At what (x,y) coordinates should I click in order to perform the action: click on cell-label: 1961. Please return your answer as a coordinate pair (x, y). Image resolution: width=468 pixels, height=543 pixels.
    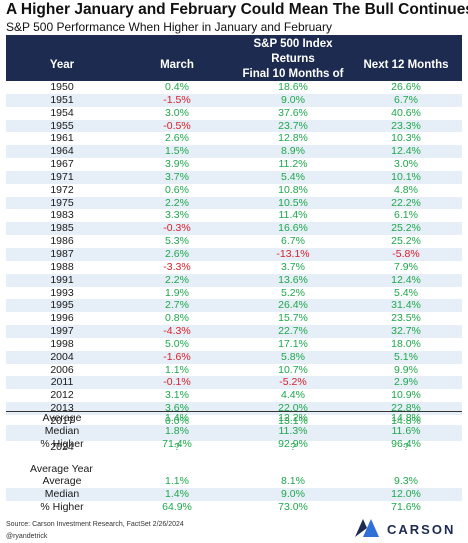
    Looking at the image, I should click on (62, 138).